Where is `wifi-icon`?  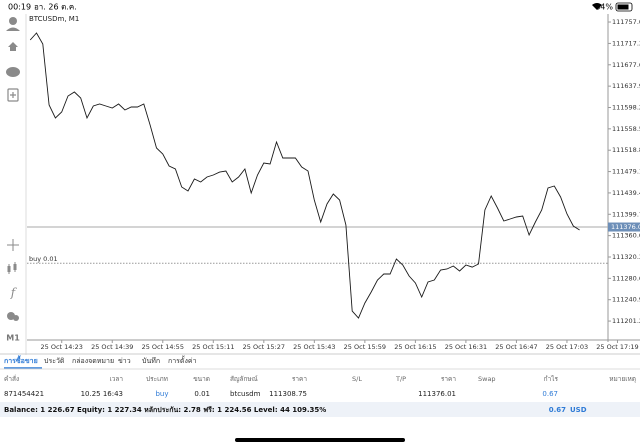
wifi-icon is located at coordinates (597, 6).